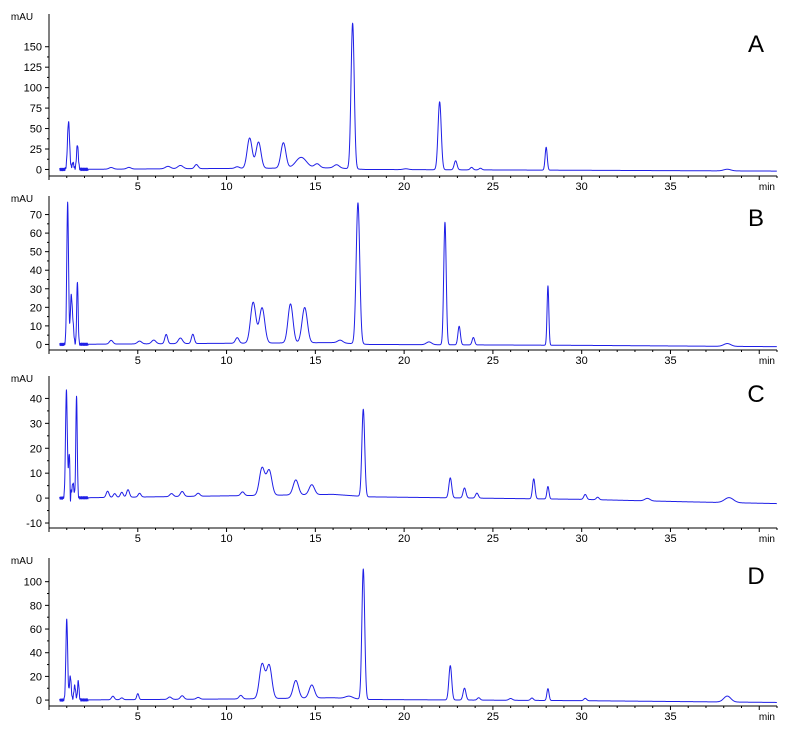  I want to click on y-tick-label: 70, so click(36, 216).